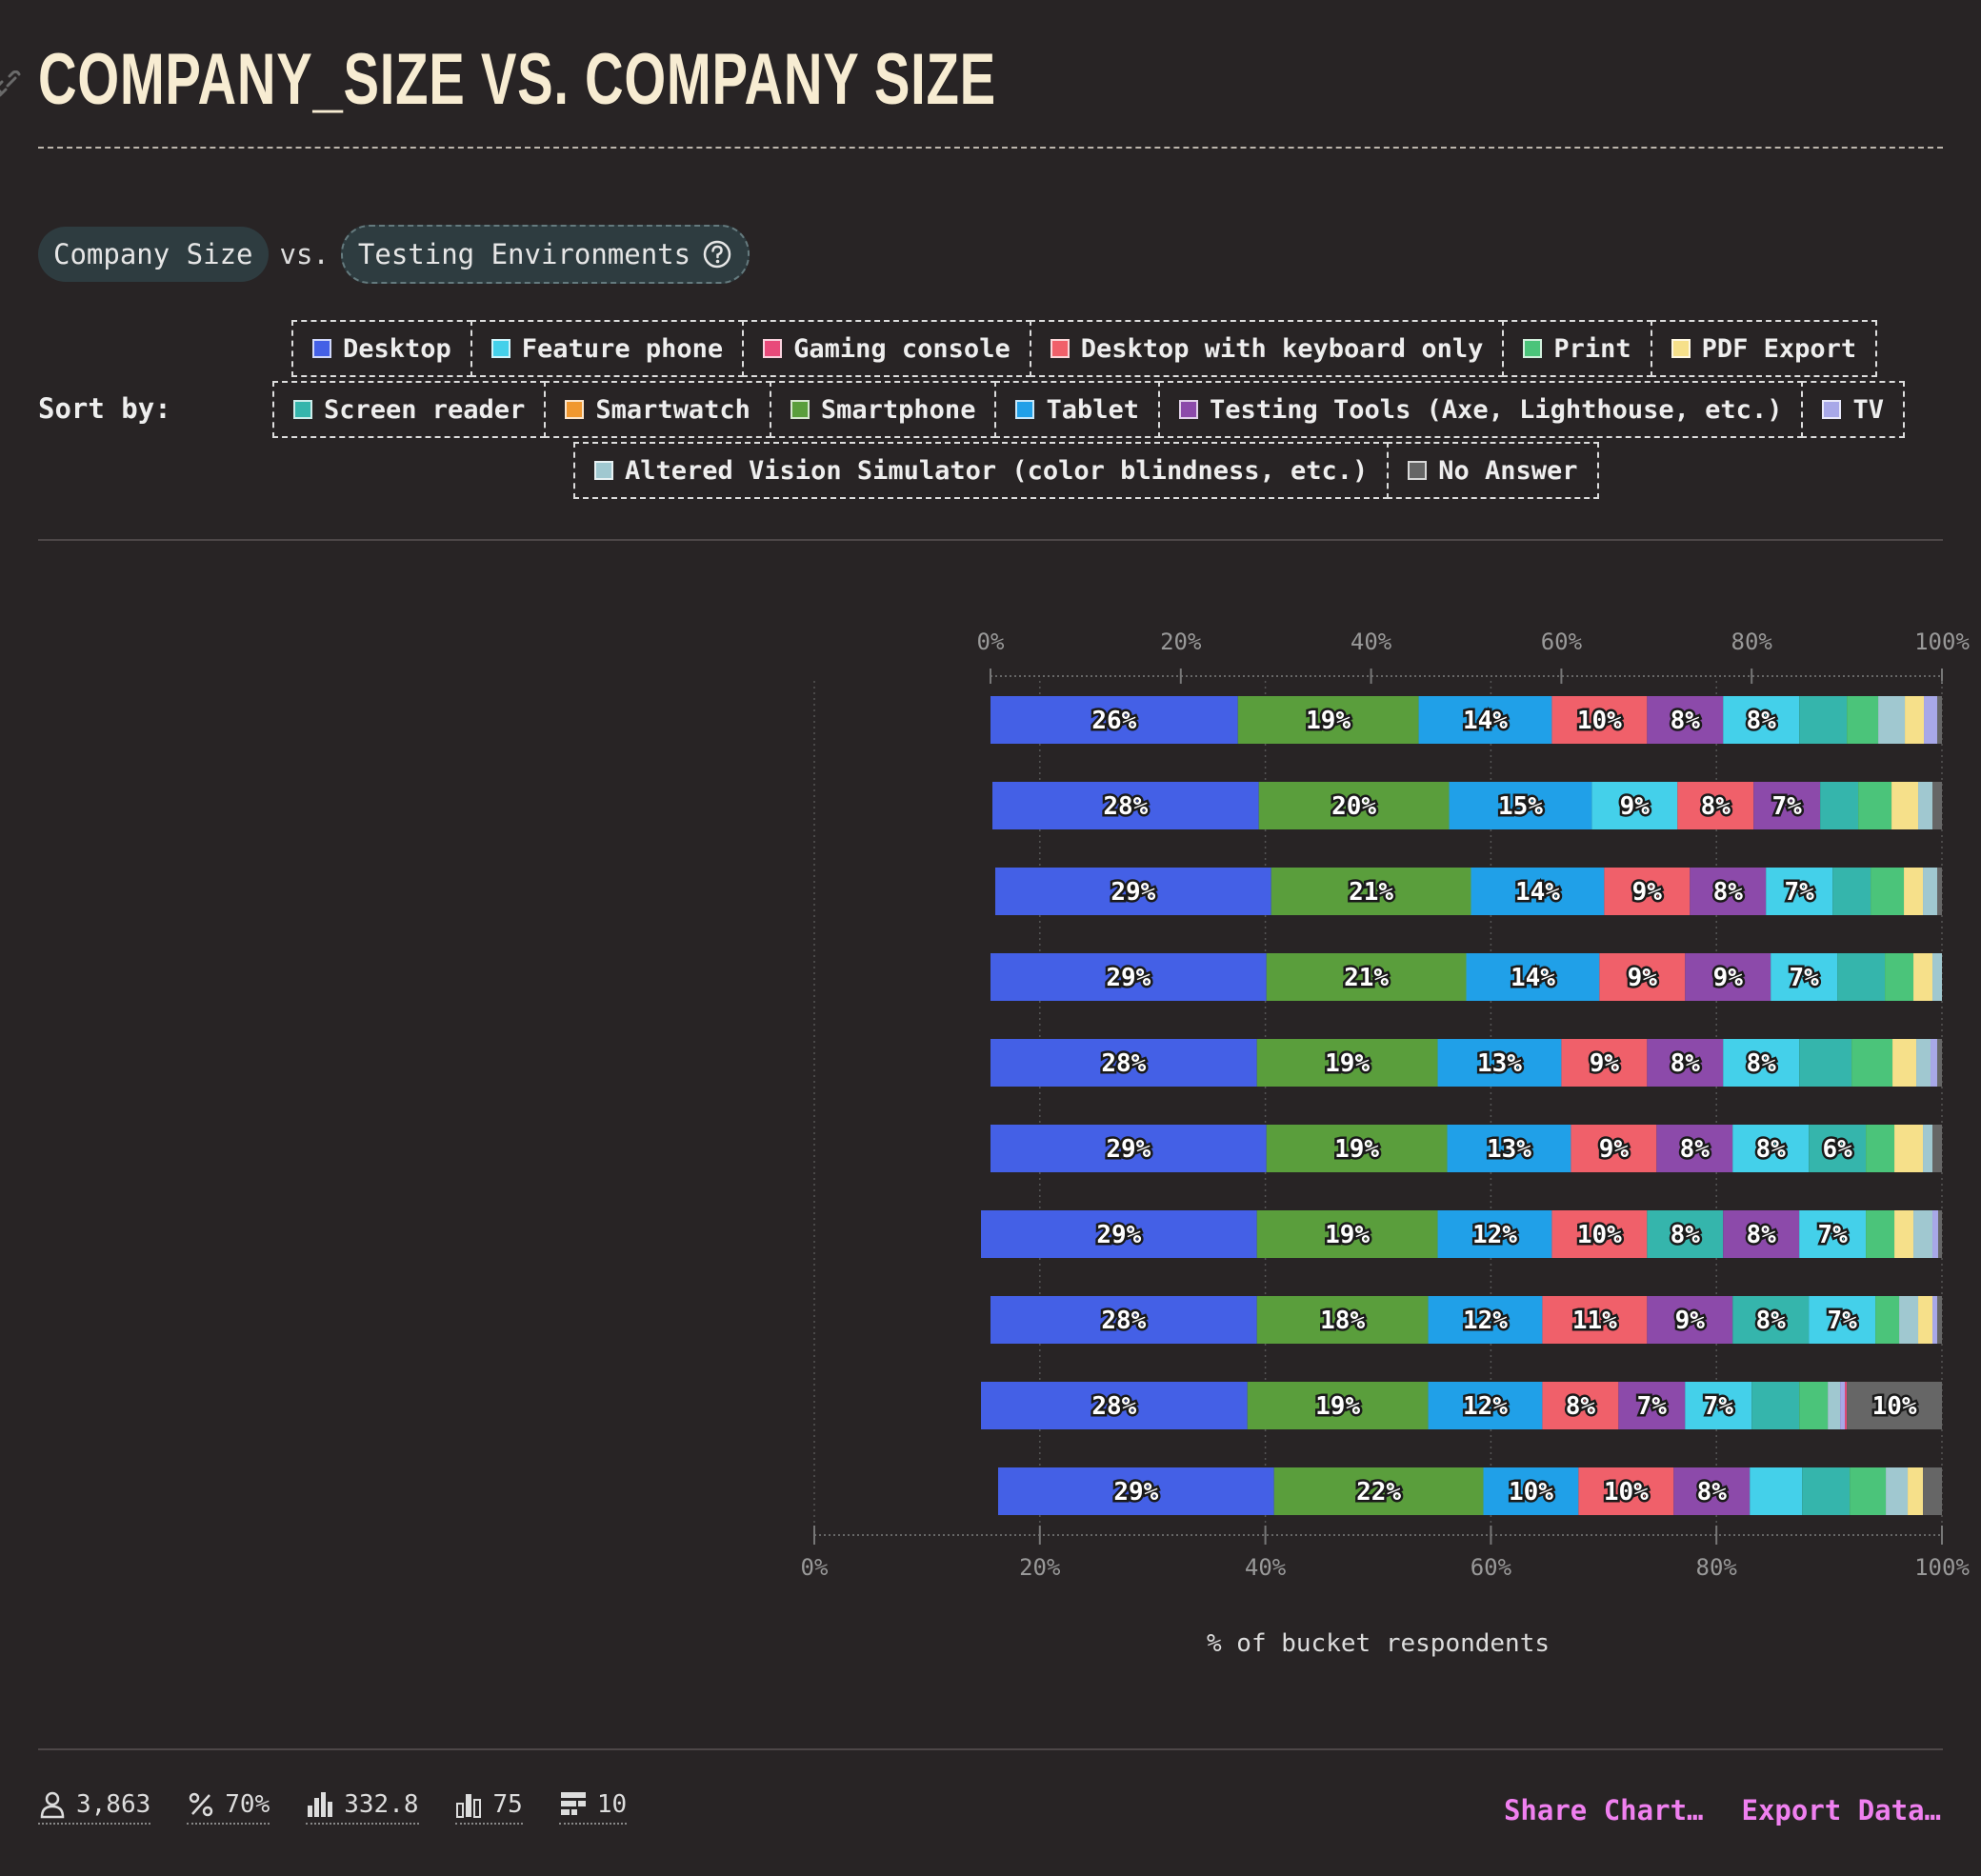  Describe the element at coordinates (381, 349) in the screenshot. I see `legend-item-desktop: Desktop` at that location.